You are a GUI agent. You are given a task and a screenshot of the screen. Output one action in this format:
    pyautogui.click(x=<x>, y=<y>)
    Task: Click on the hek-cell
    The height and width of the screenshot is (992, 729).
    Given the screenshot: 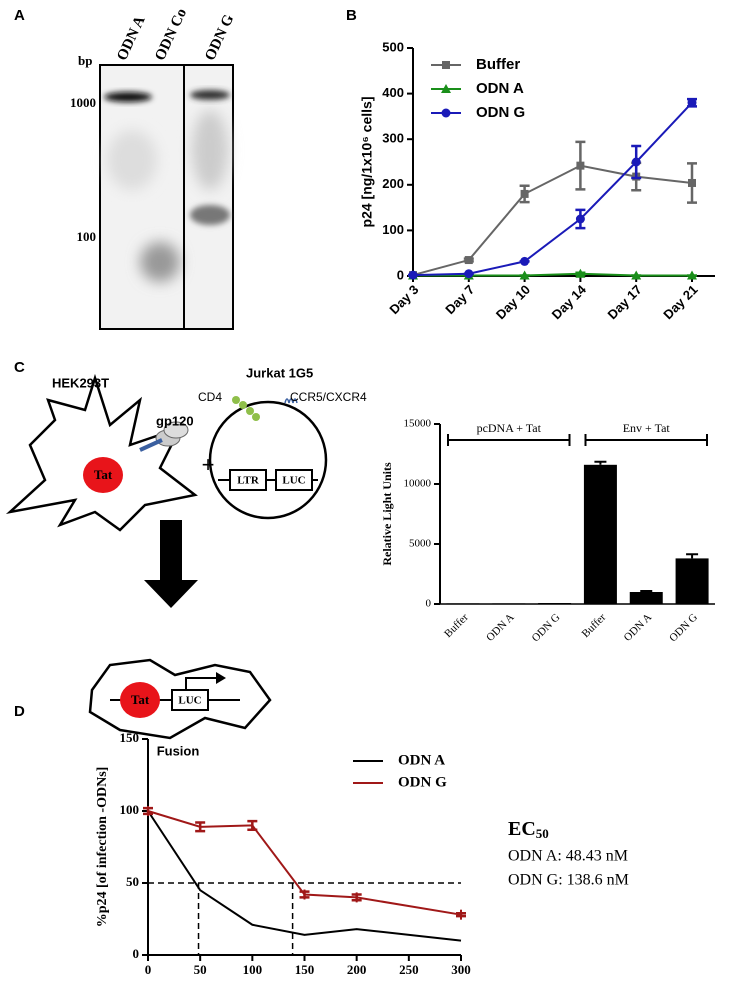 What is the action you would take?
    pyautogui.click(x=101, y=452)
    